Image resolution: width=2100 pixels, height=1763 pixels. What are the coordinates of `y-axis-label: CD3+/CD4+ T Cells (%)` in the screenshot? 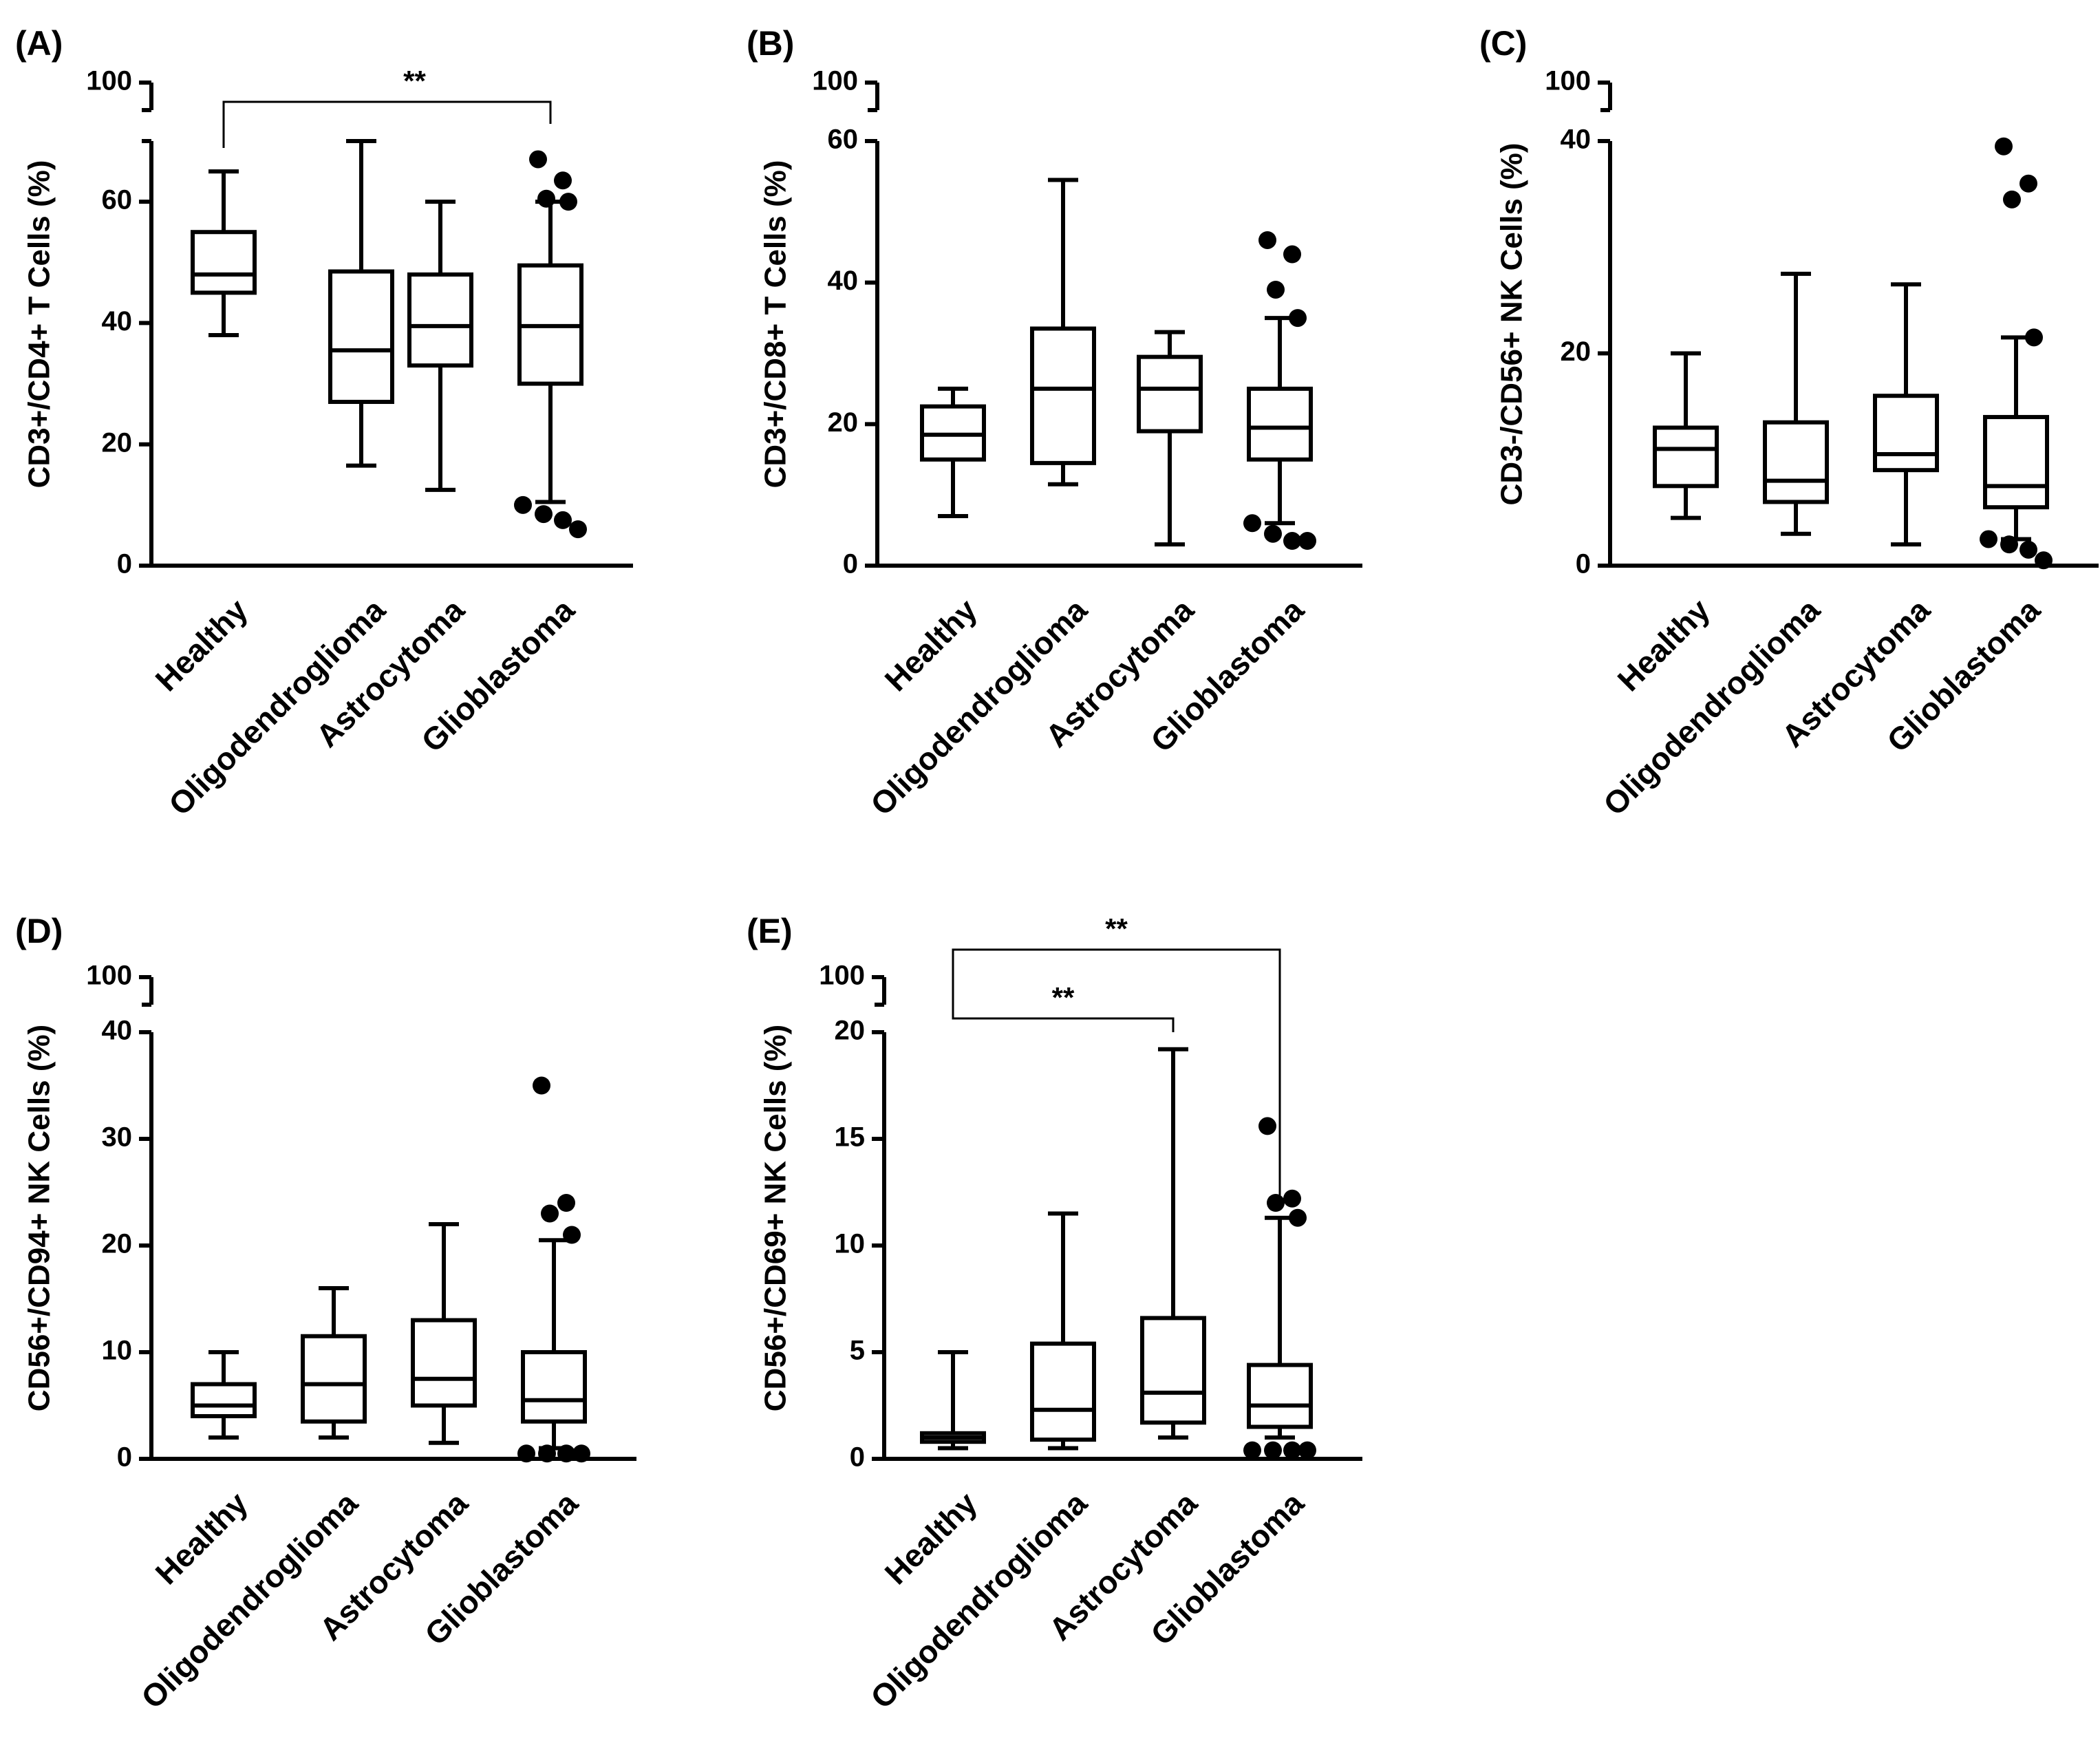 It's located at (39, 324).